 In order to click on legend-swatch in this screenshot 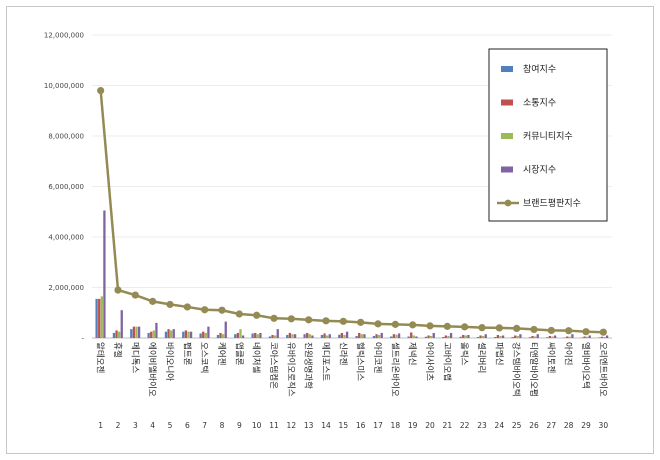, I will do `click(507, 69)`.